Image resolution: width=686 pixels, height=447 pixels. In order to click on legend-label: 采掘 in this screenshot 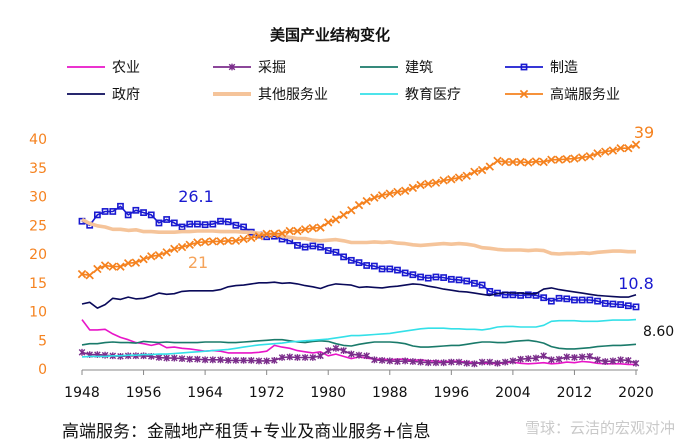, I will do `click(272, 68)`.